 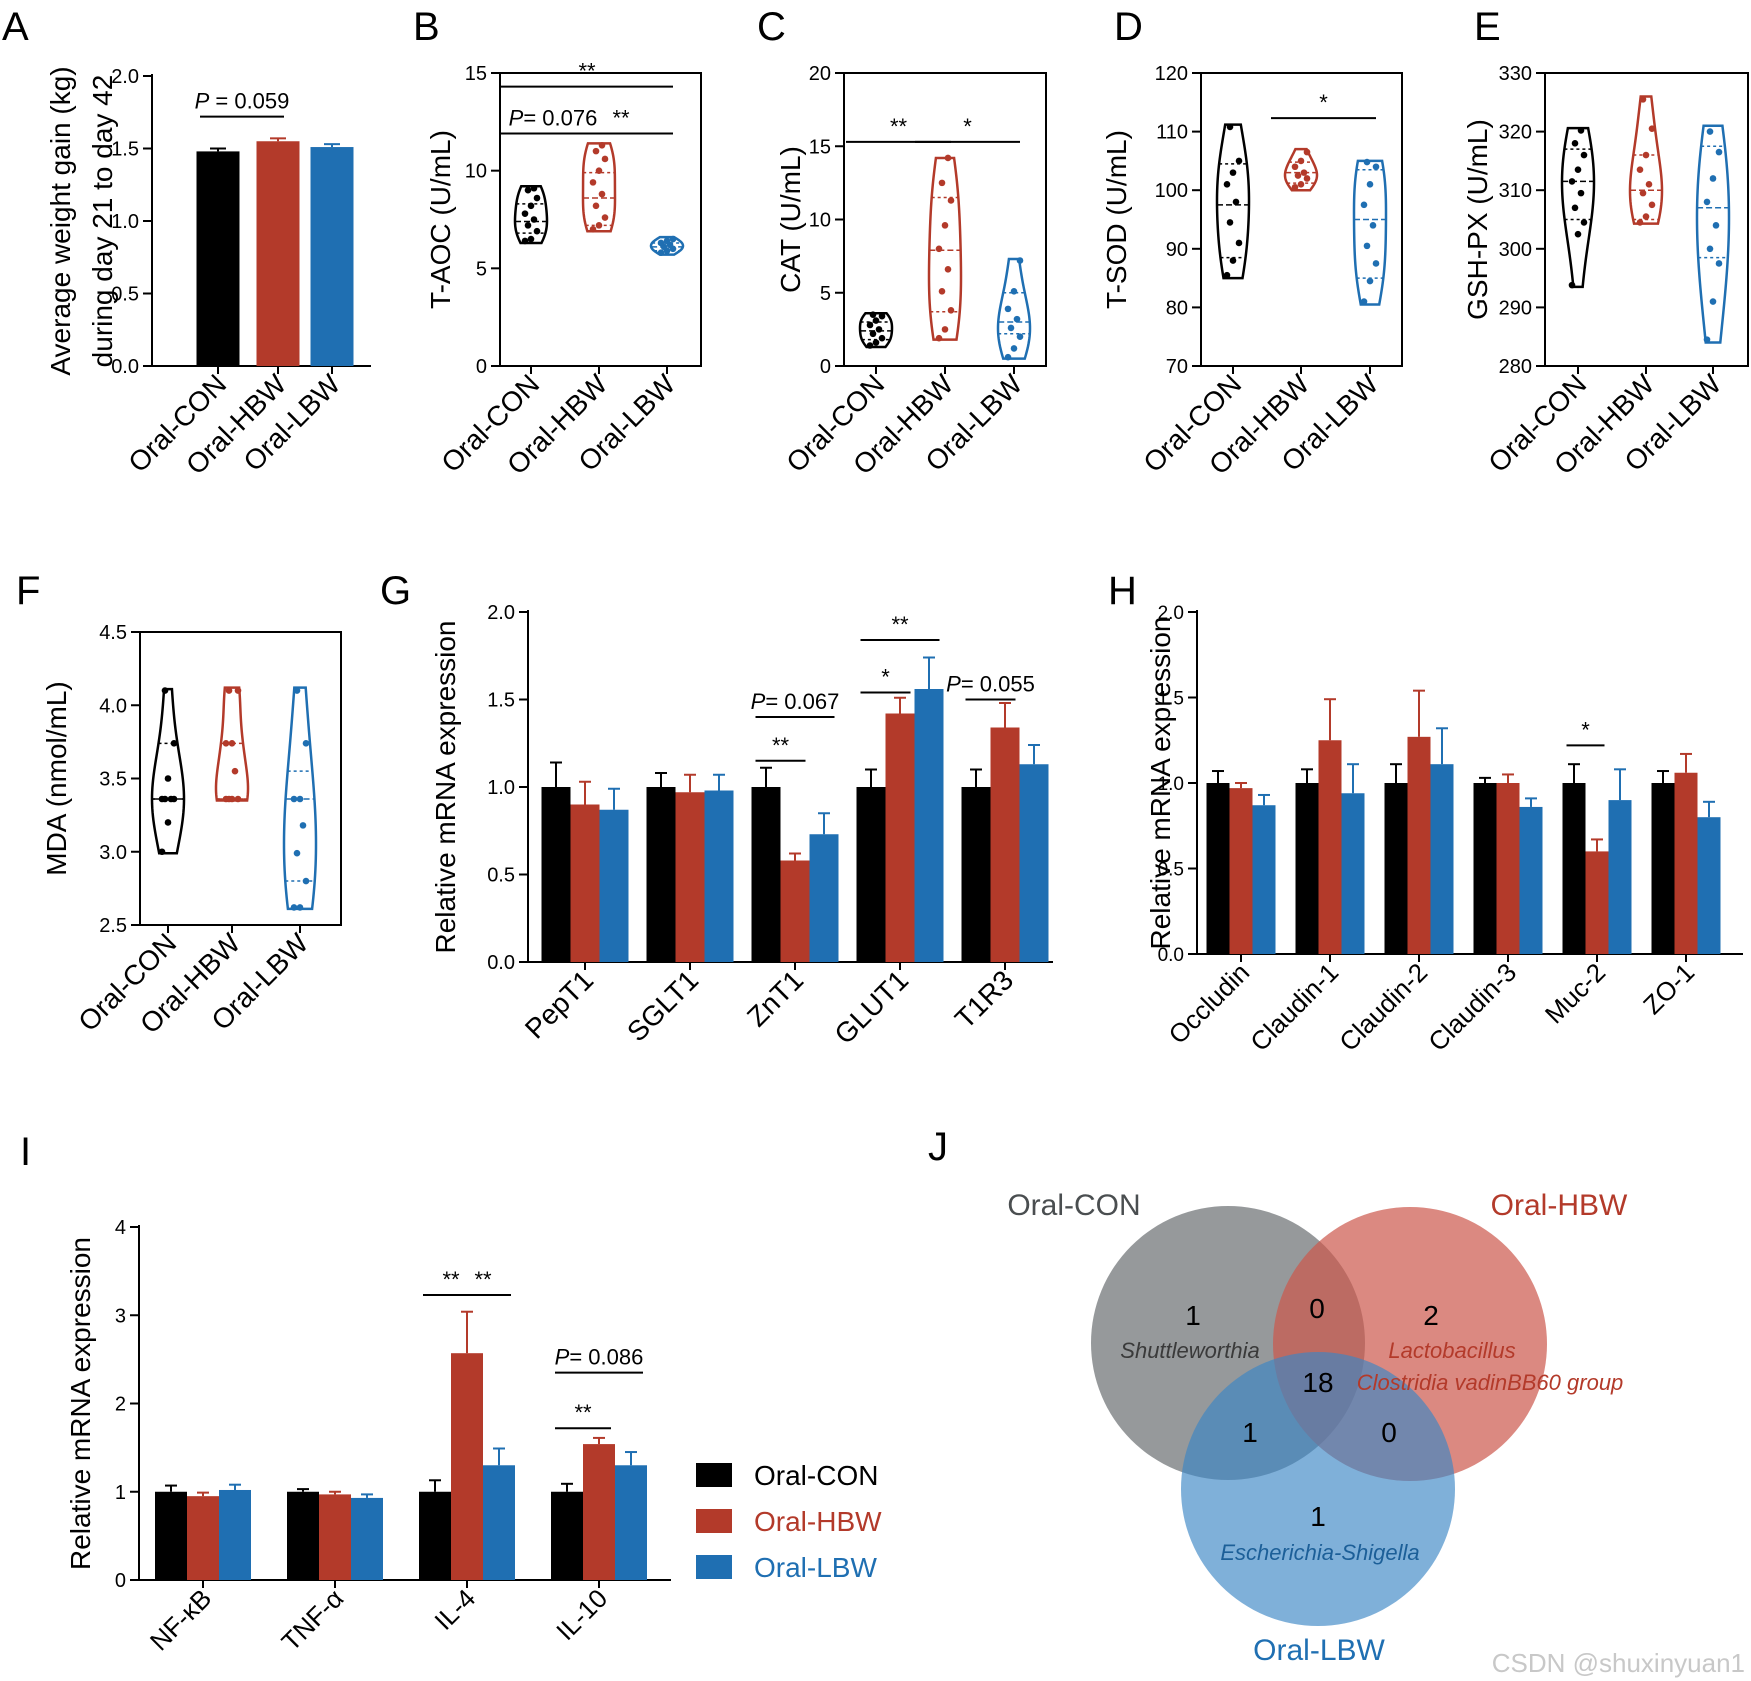 I want to click on bar-Occludin-Oral-LBW, so click(x=1264, y=879).